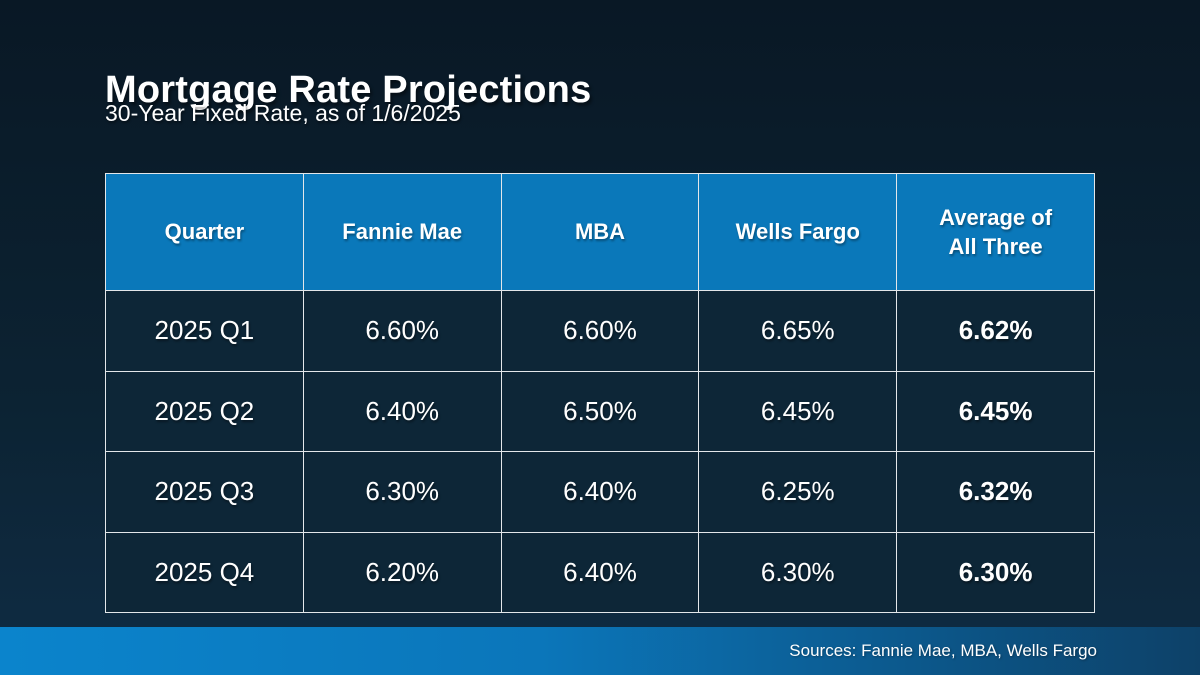 The image size is (1200, 675). What do you see at coordinates (798, 492) in the screenshot?
I see `rate-cell: 6.25%` at bounding box center [798, 492].